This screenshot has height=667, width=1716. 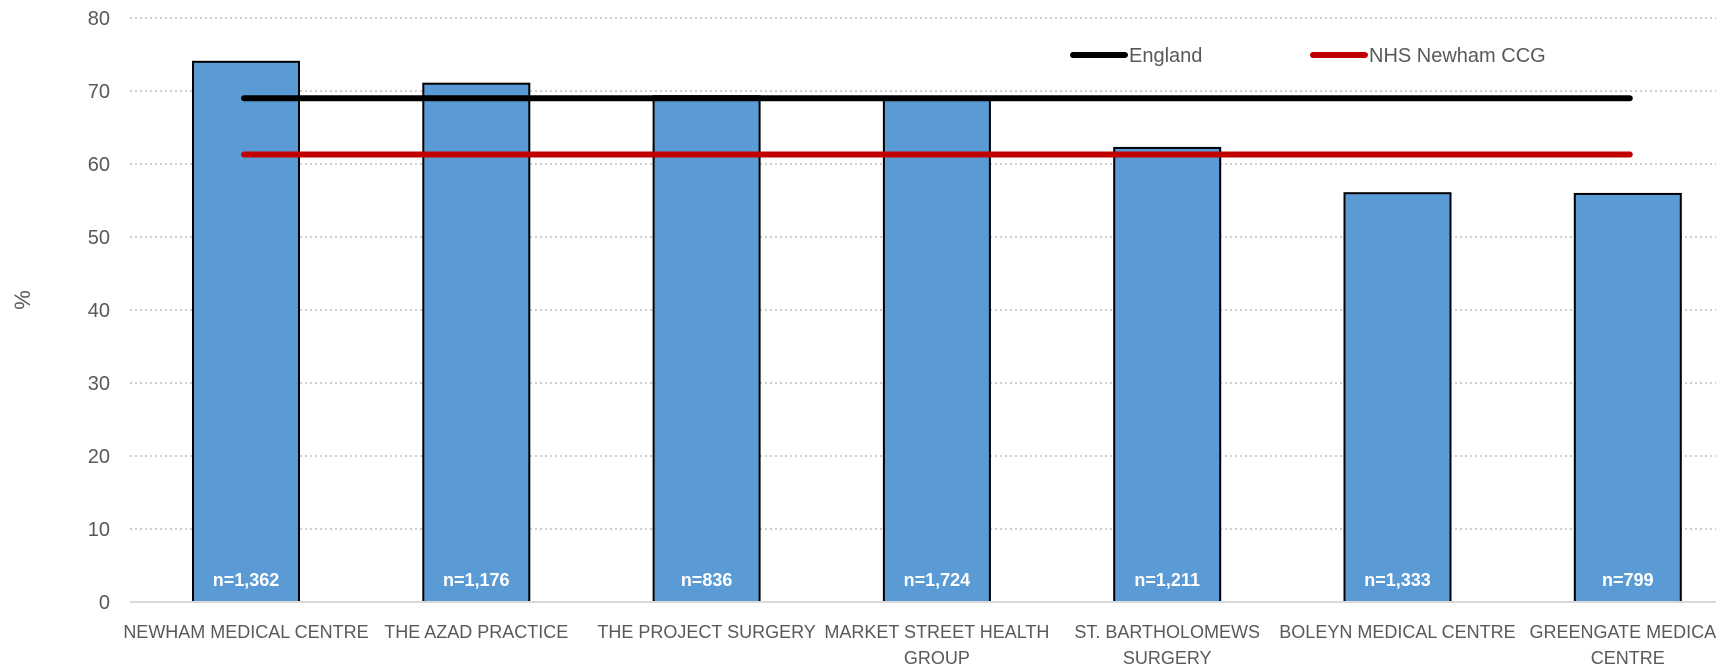 What do you see at coordinates (1457, 56) in the screenshot?
I see `legend-label: NHS Newham CCG` at bounding box center [1457, 56].